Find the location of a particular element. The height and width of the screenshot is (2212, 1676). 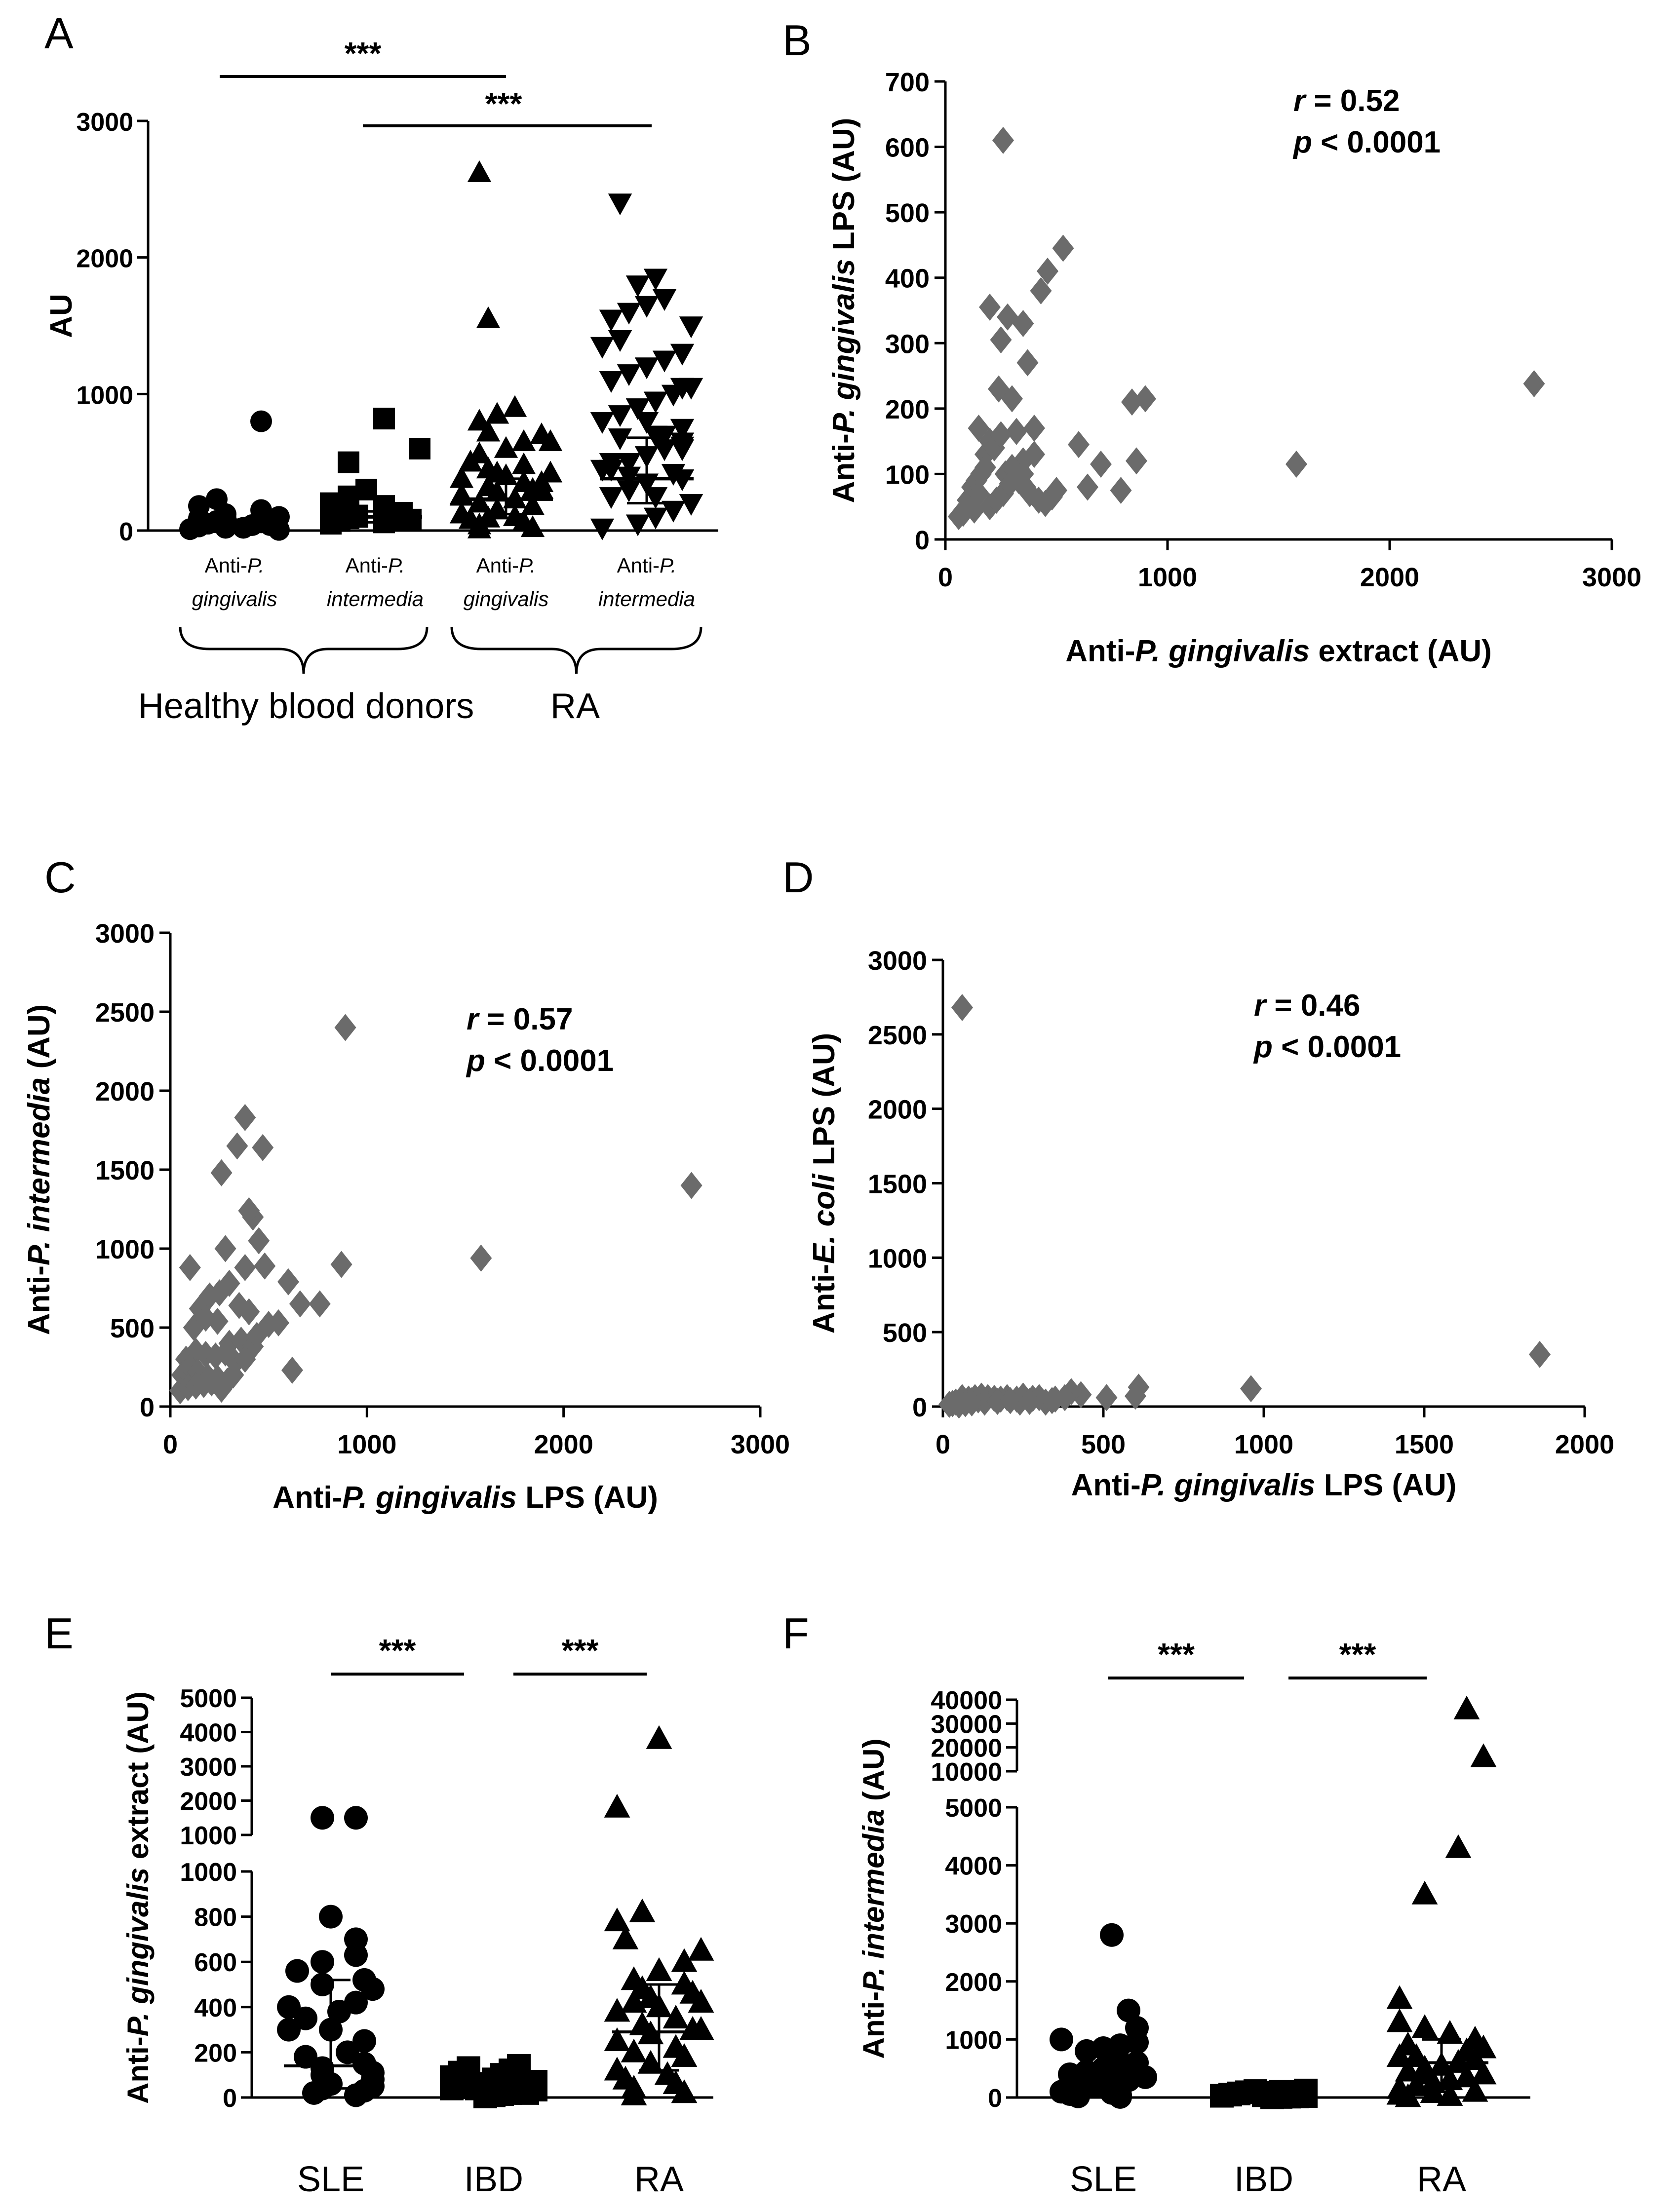

y-tick-label: 40000 is located at coordinates (966, 1700).